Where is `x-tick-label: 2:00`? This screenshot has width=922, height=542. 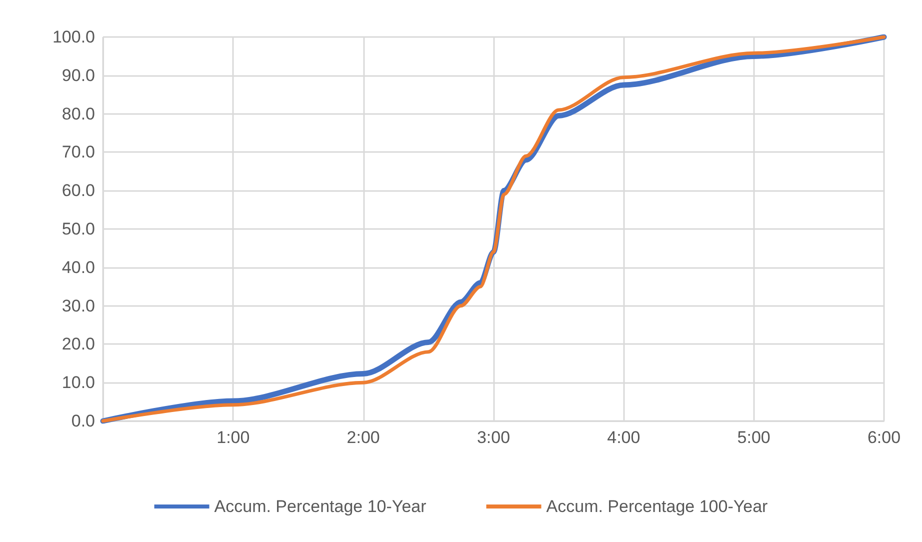 x-tick-label: 2:00 is located at coordinates (363, 437).